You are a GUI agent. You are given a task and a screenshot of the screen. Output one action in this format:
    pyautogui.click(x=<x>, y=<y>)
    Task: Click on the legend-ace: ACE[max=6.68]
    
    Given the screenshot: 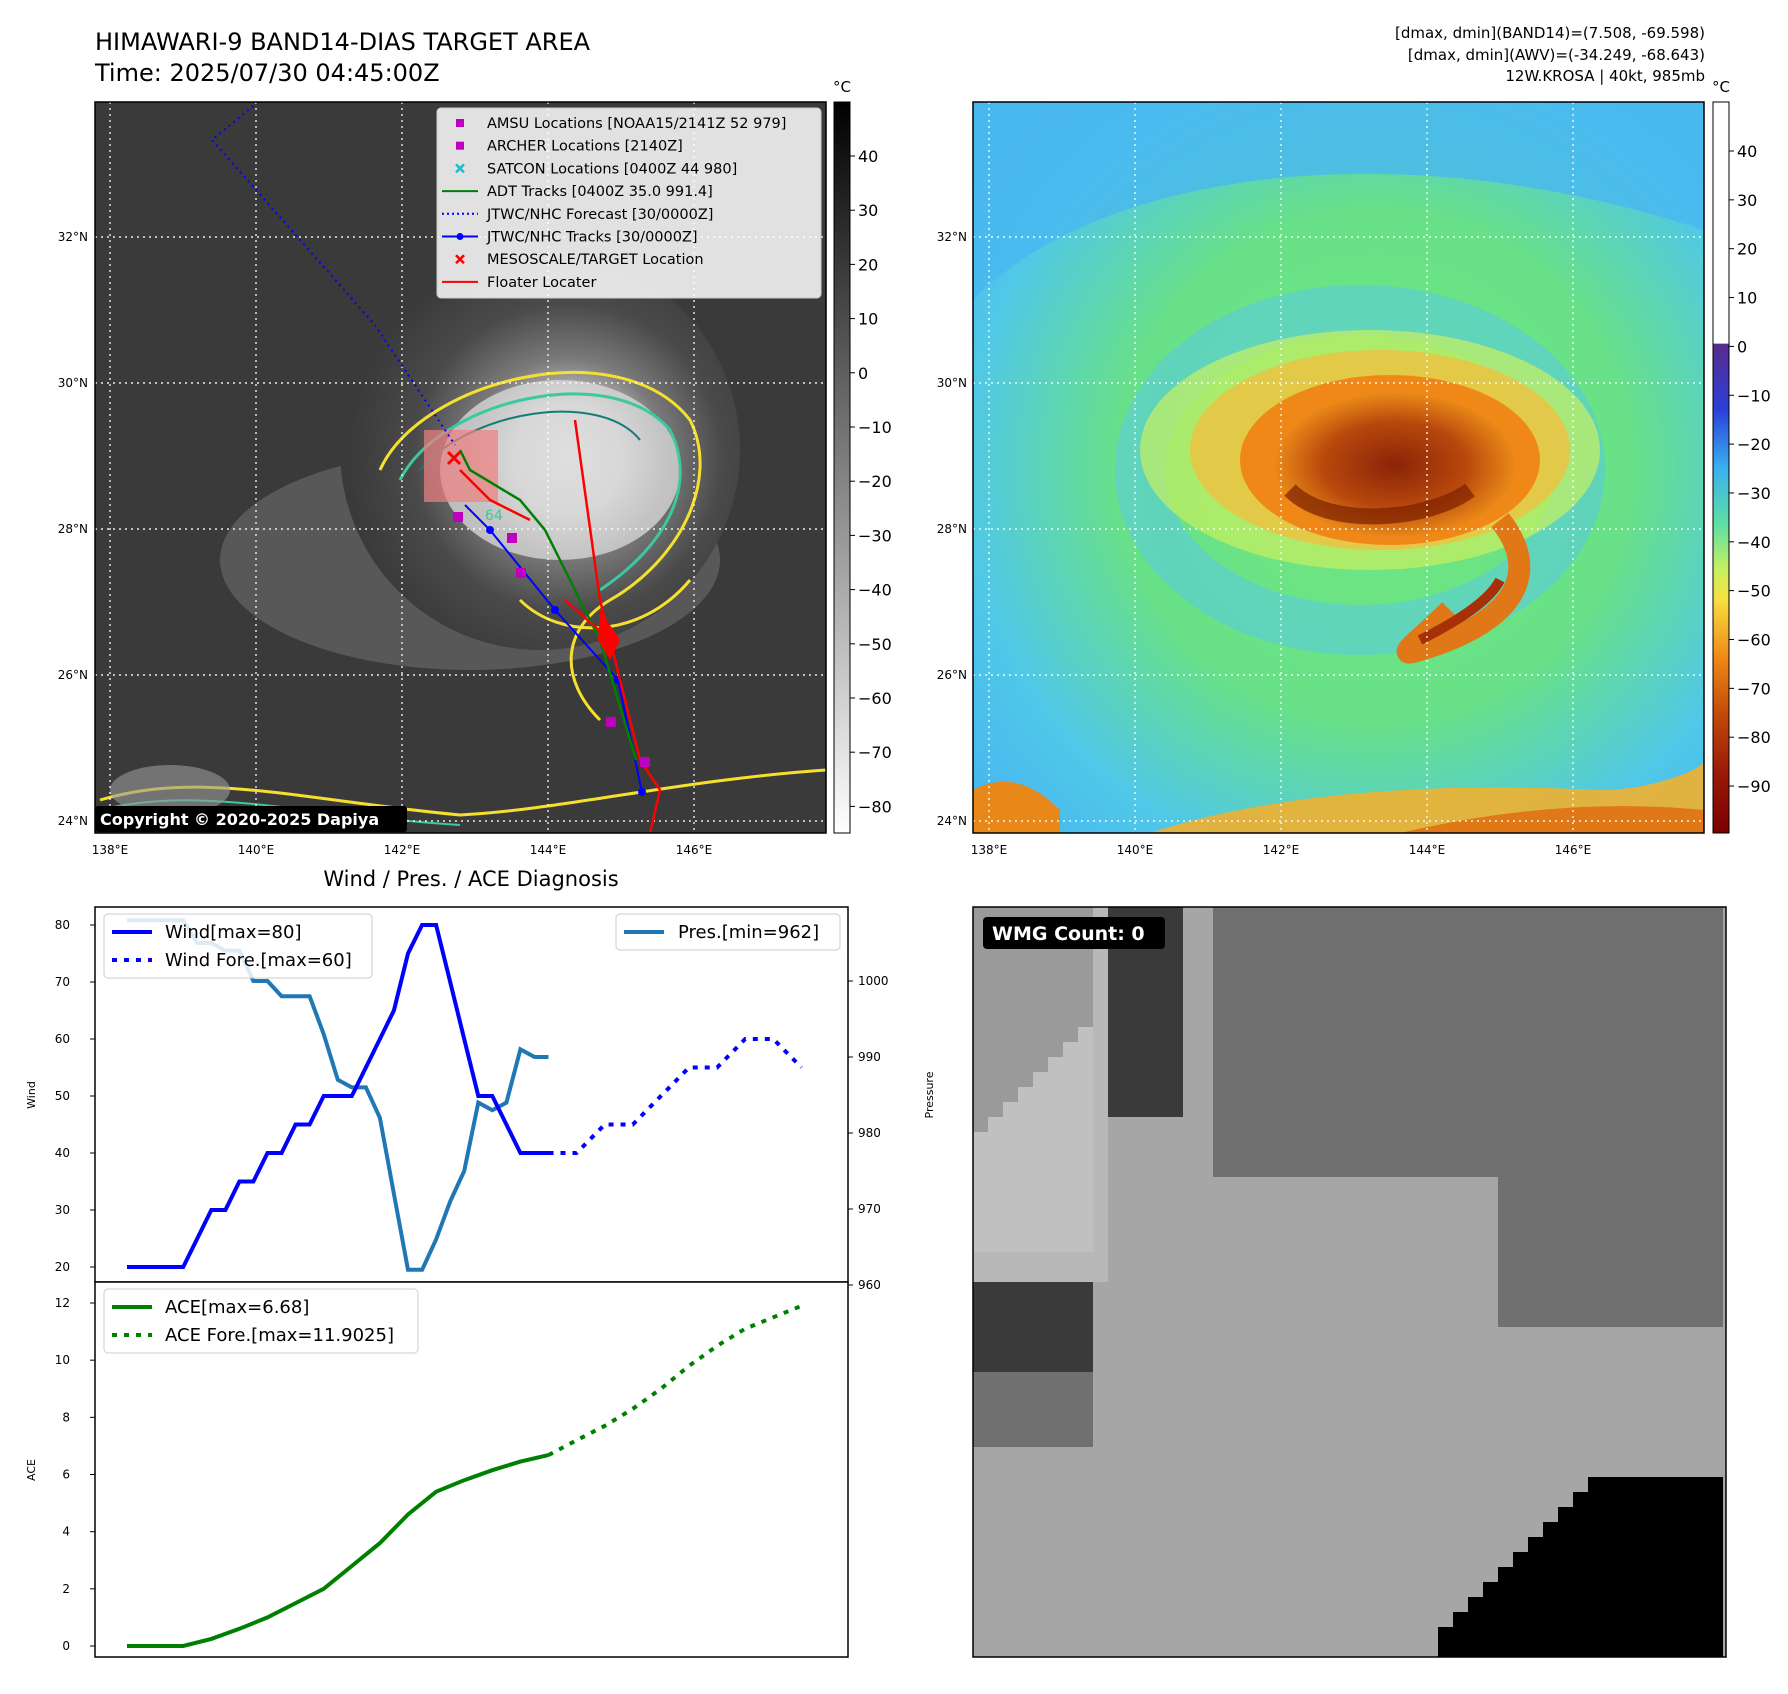 What is the action you would take?
    pyautogui.click(x=237, y=1307)
    